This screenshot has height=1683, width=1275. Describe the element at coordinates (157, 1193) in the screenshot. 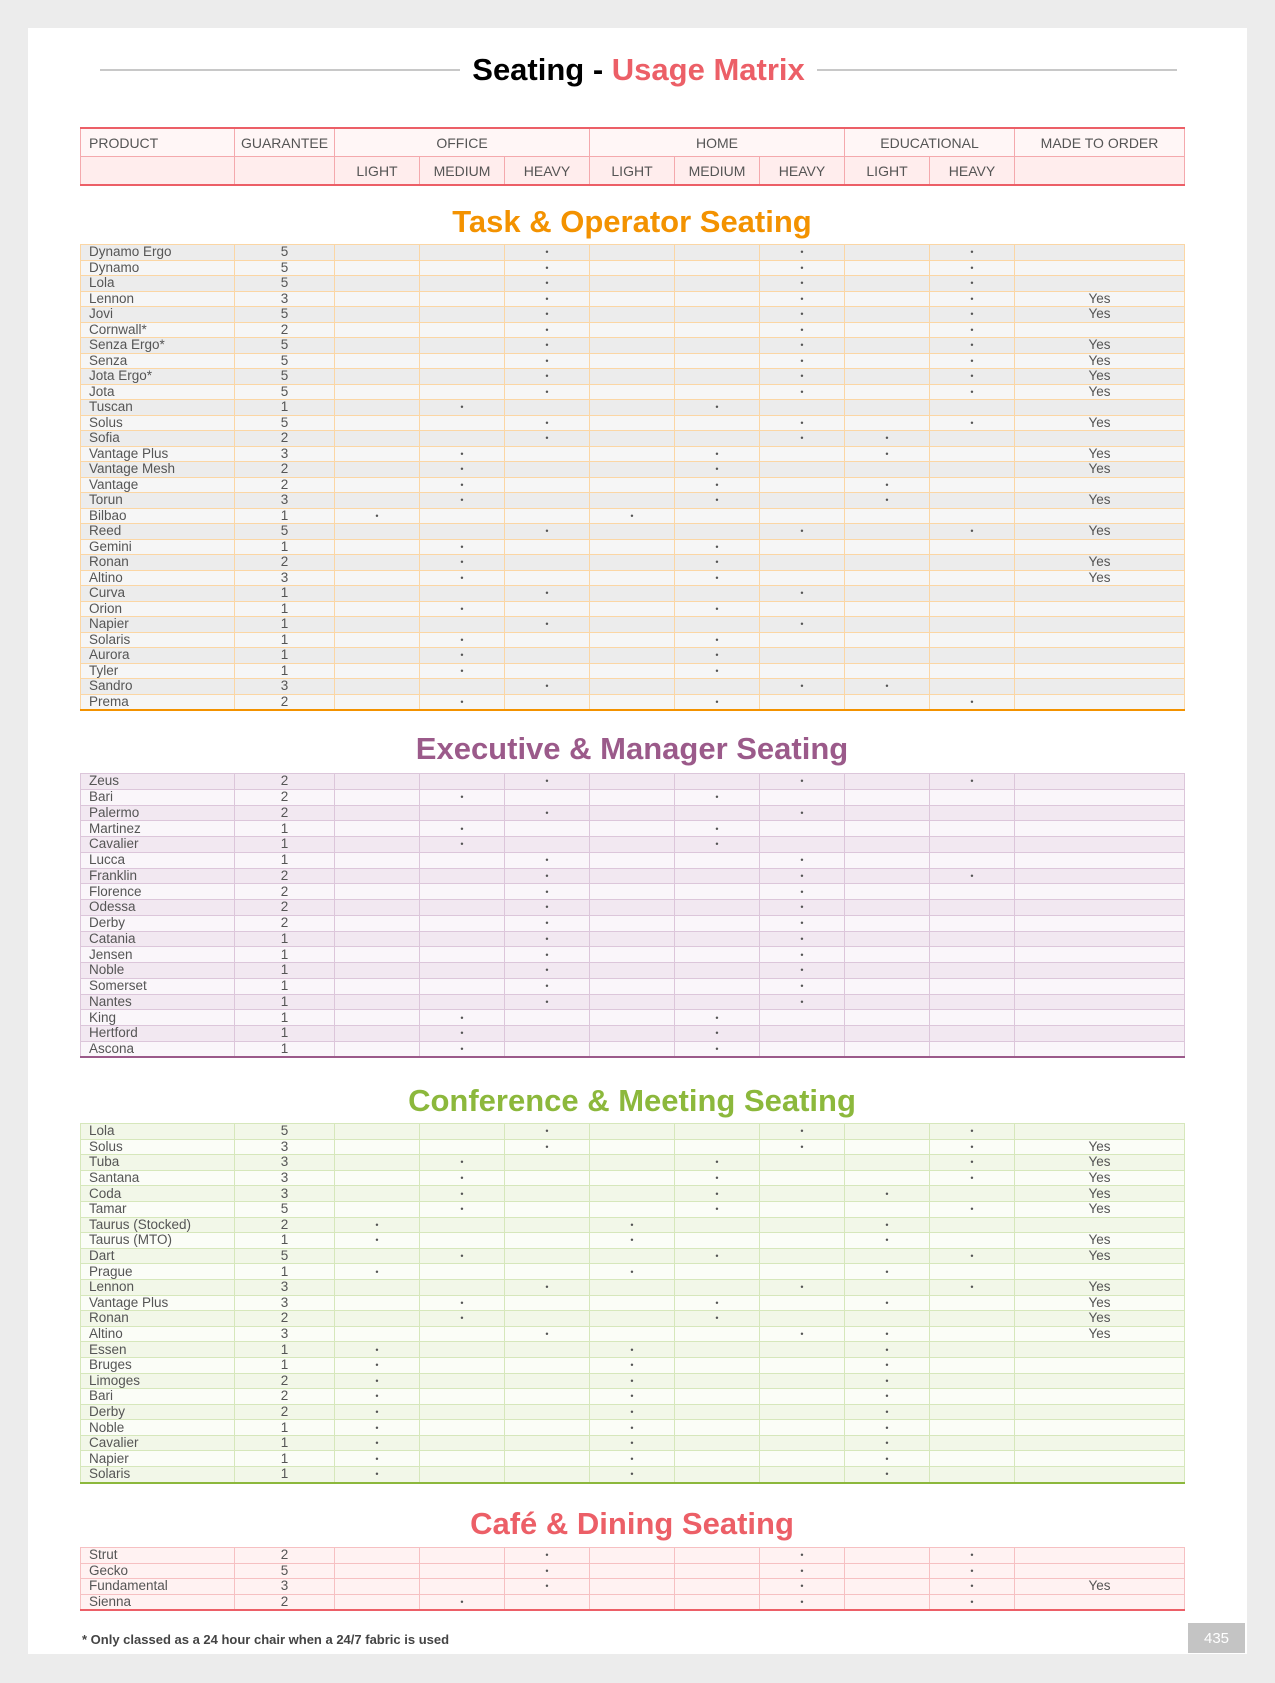

I see `product-name: Coda` at that location.